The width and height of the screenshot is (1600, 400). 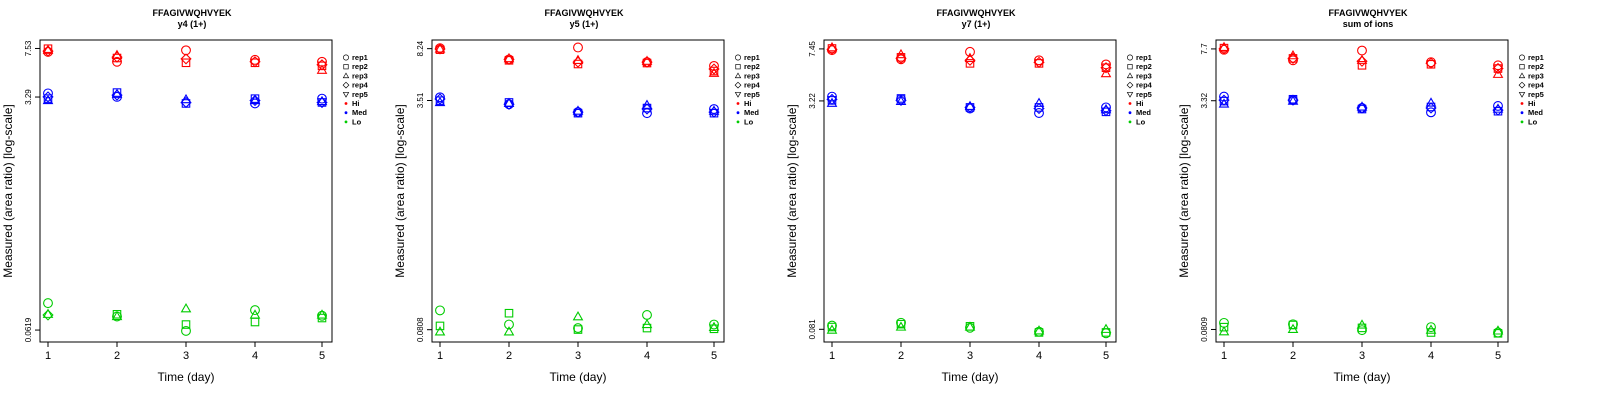 I want to click on data-point-med-rep4-day1, so click(x=1224, y=100).